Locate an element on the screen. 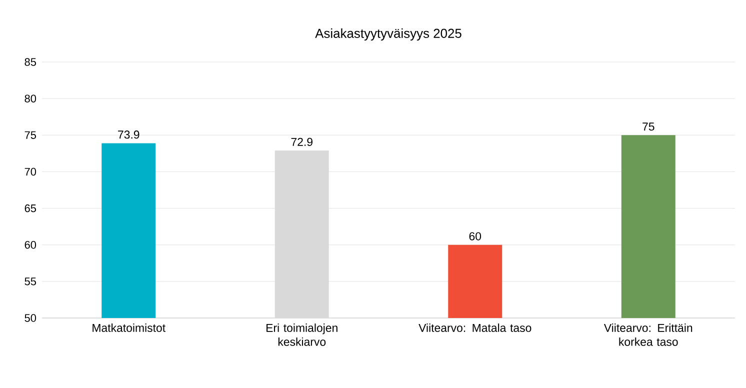 The height and width of the screenshot is (388, 746). y-tick-label: 50 is located at coordinates (30, 318).